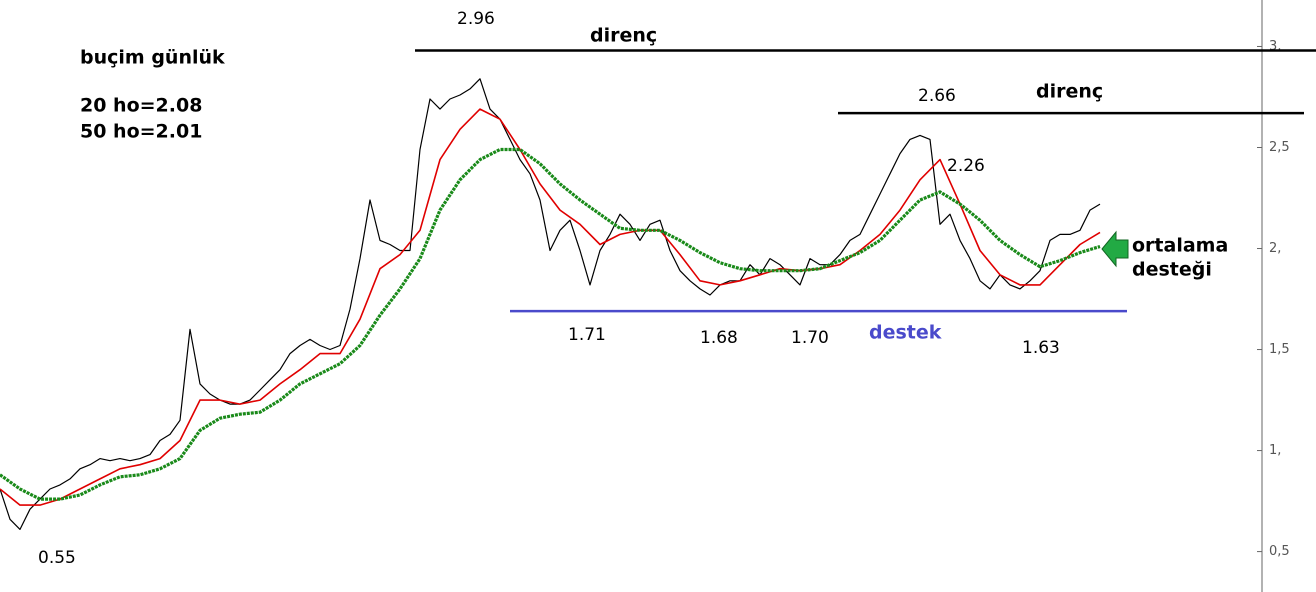 The height and width of the screenshot is (592, 1316). I want to click on y-tick-label: 0,5, so click(1279, 551).